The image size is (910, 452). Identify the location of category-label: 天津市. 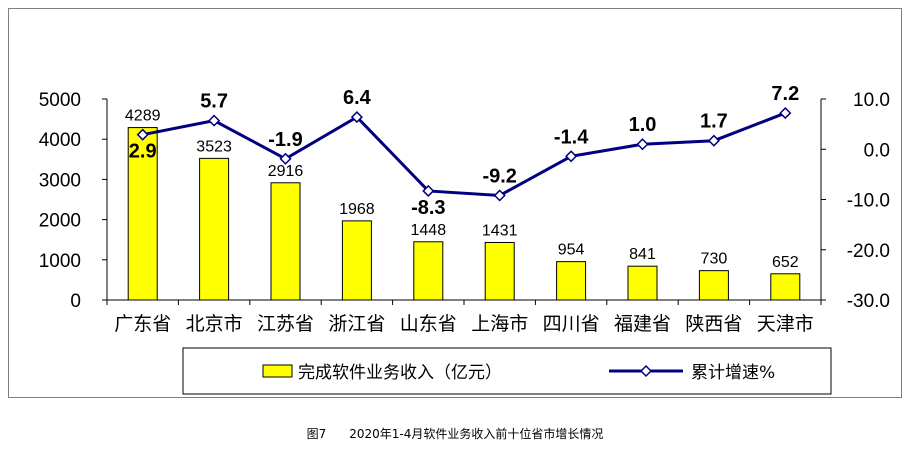
(785, 324).